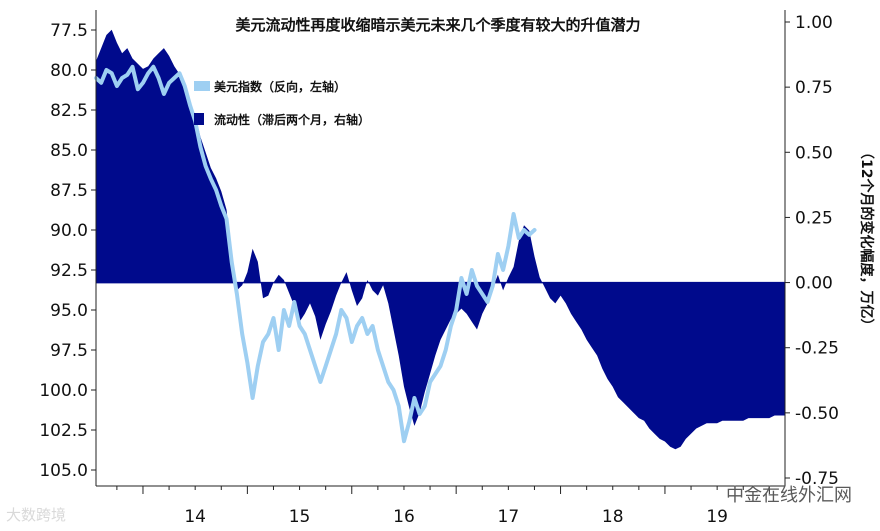 The image size is (880, 531). Describe the element at coordinates (613, 517) in the screenshot. I see `x-tick-label: 18` at that location.